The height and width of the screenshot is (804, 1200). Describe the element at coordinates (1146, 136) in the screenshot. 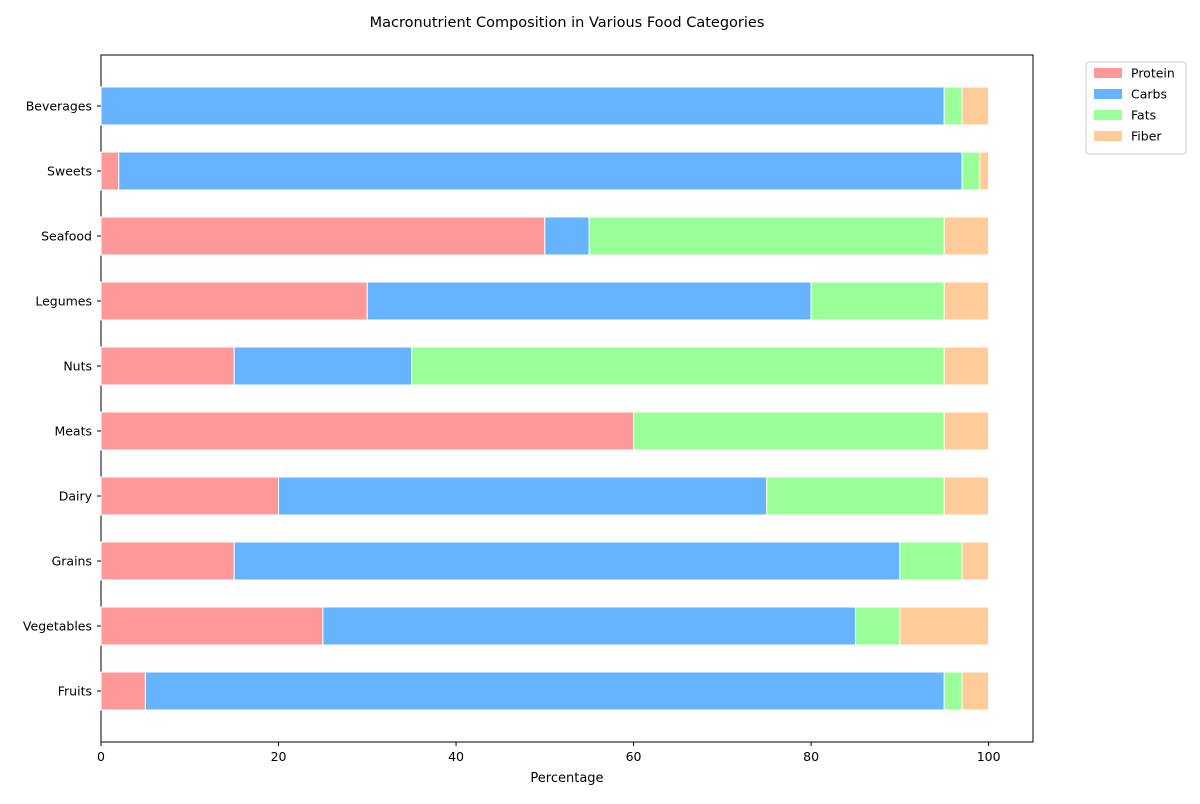

I see `legend-label-fiber: Fiber` at that location.